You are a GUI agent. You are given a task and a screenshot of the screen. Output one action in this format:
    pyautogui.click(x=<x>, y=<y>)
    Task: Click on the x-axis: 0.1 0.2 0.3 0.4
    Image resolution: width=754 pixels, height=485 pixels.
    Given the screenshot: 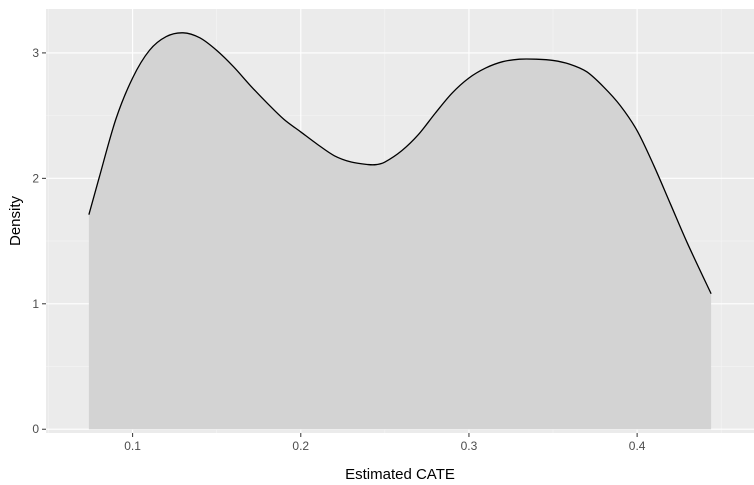 What is the action you would take?
    pyautogui.click(x=385, y=443)
    